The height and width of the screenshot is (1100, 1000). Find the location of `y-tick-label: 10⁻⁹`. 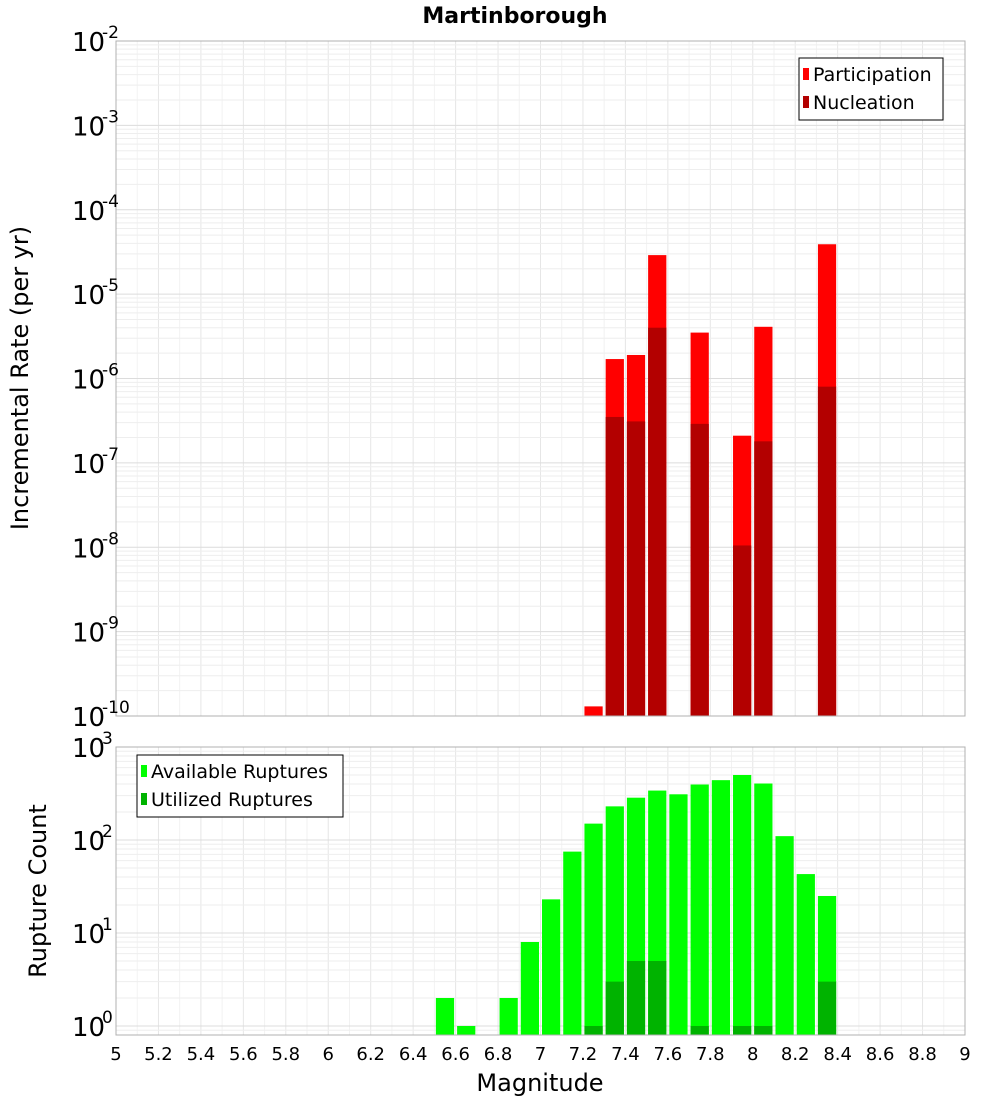

y-tick-label: 10⁻⁹ is located at coordinates (95, 631).